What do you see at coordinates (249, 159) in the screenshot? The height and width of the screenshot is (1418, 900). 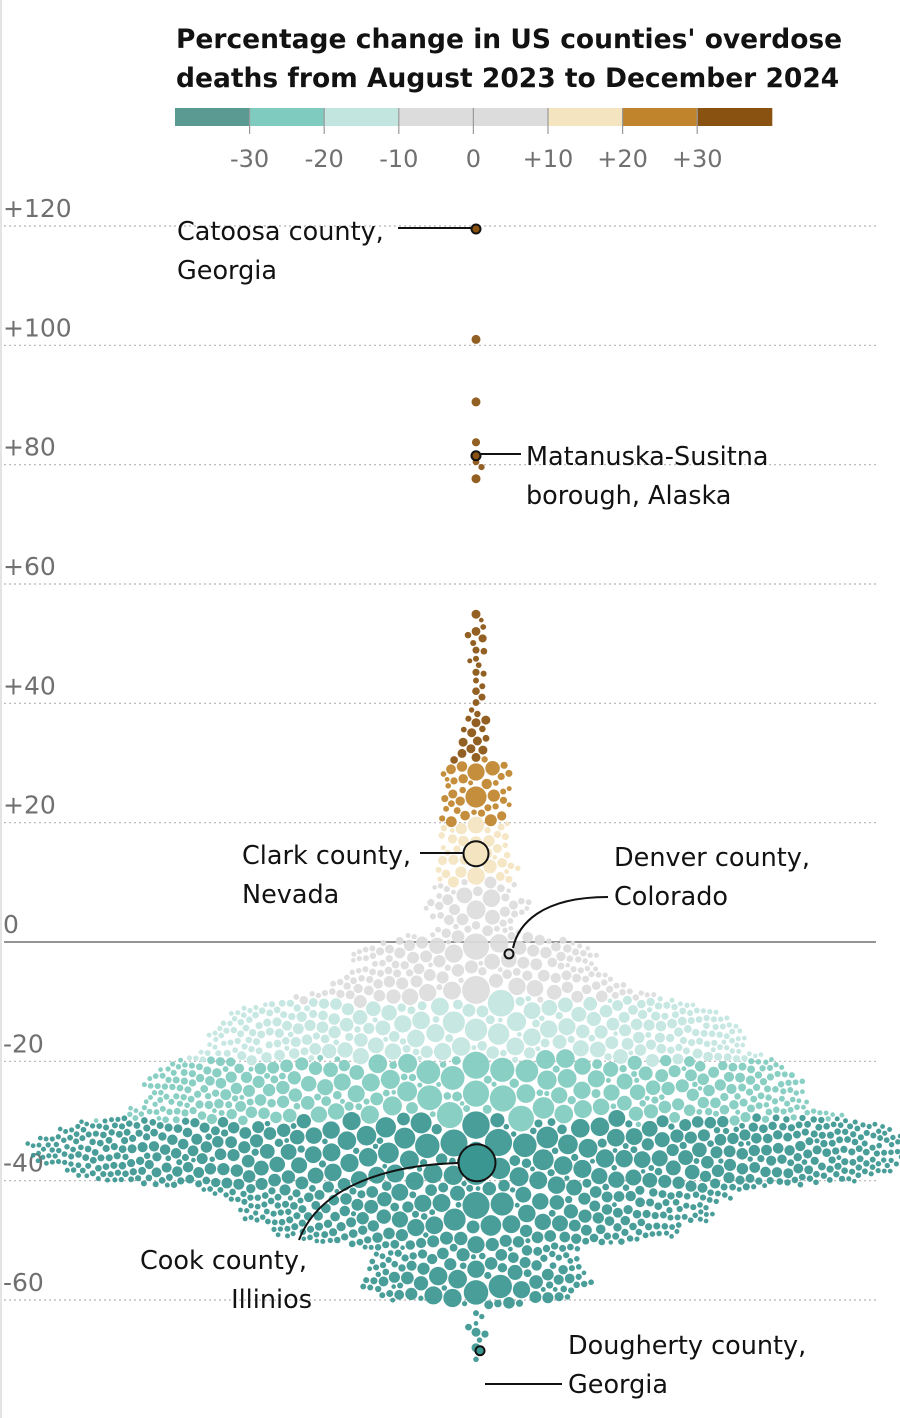 I see `scale-tick-label: -30` at bounding box center [249, 159].